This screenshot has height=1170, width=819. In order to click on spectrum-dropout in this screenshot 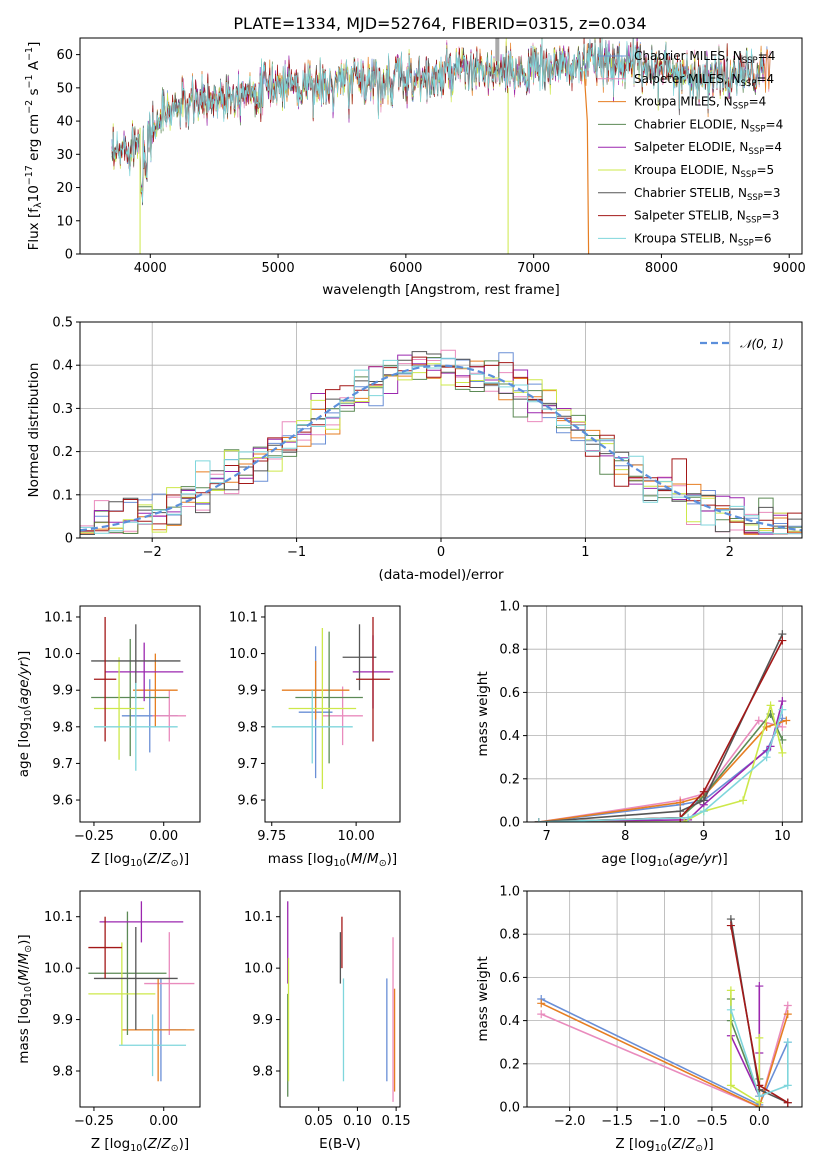, I will do `click(586, 162)`.